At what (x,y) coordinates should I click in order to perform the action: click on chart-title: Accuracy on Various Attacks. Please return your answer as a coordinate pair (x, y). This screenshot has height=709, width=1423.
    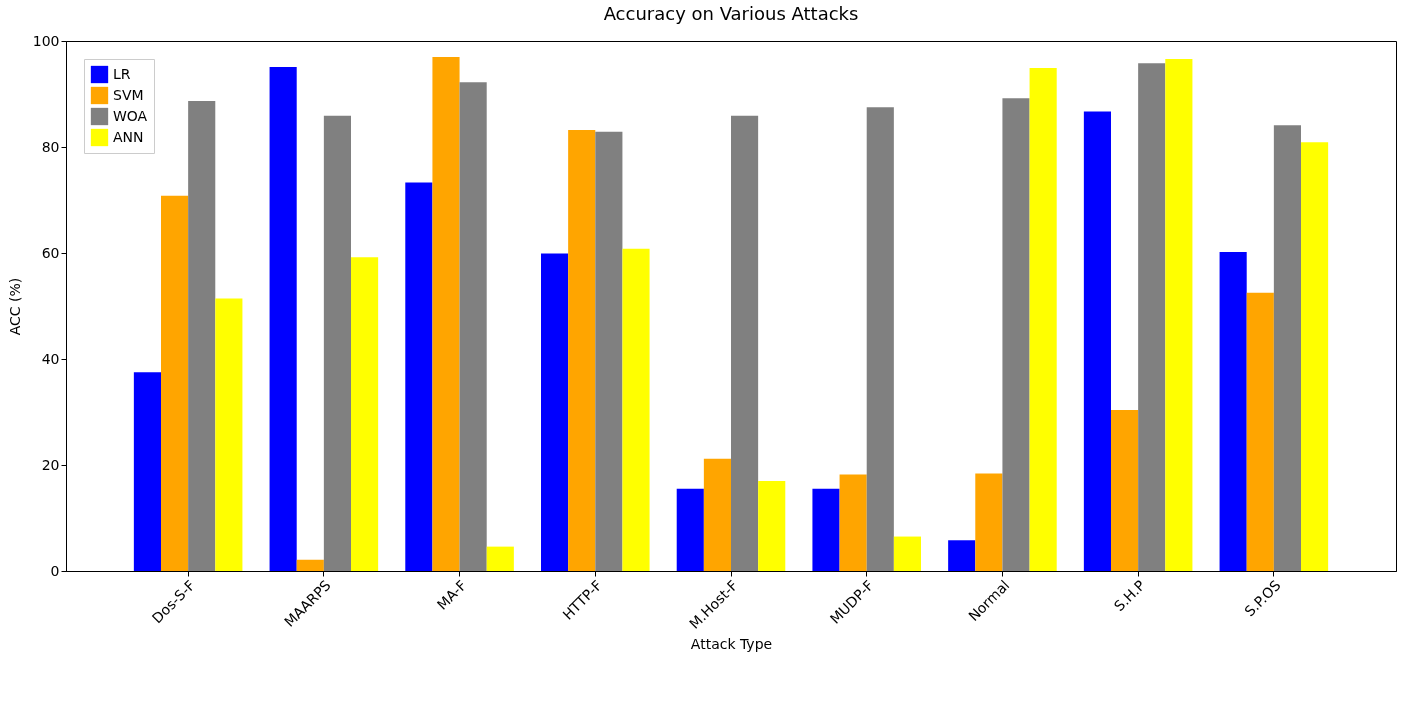
    Looking at the image, I should click on (731, 13).